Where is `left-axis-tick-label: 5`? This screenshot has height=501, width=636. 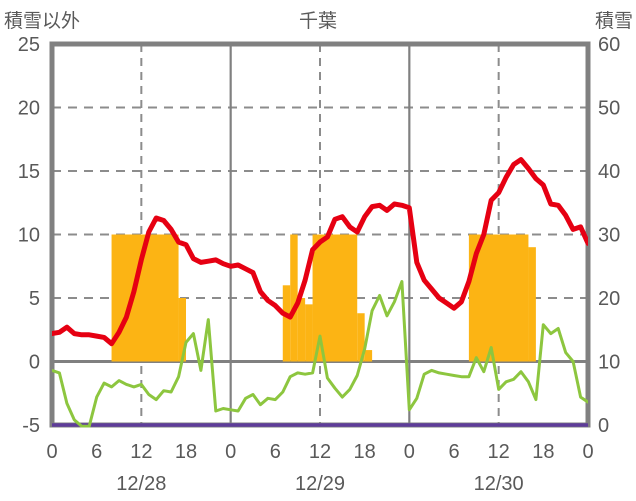 left-axis-tick-label: 5 is located at coordinates (34, 299).